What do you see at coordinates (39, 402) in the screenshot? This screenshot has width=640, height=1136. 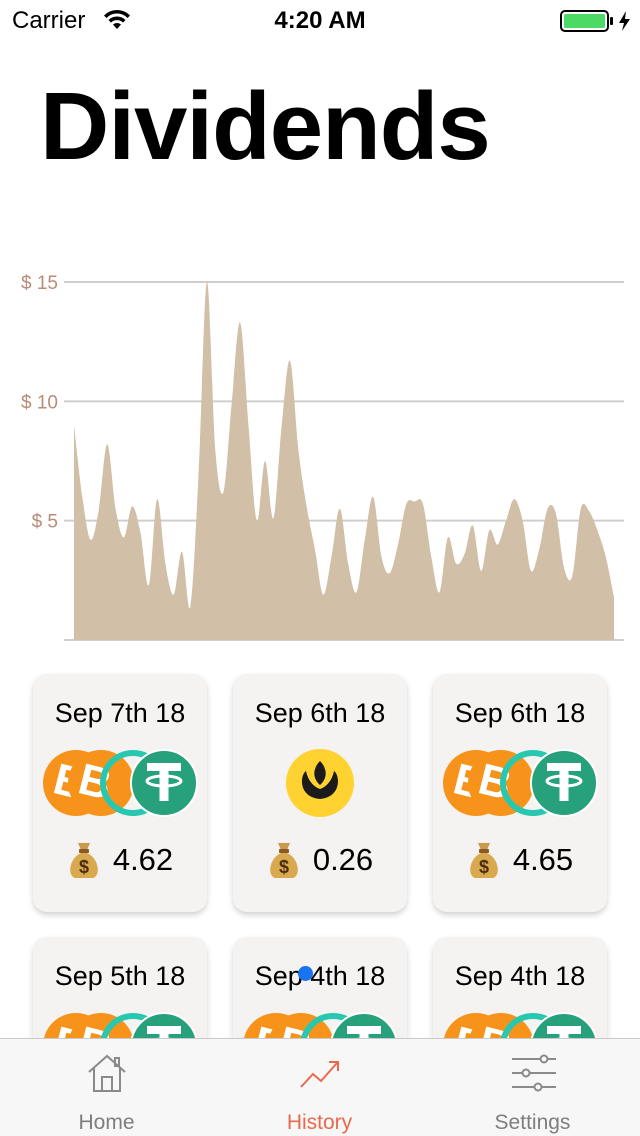 I see `y-tick-label: $ 10` at bounding box center [39, 402].